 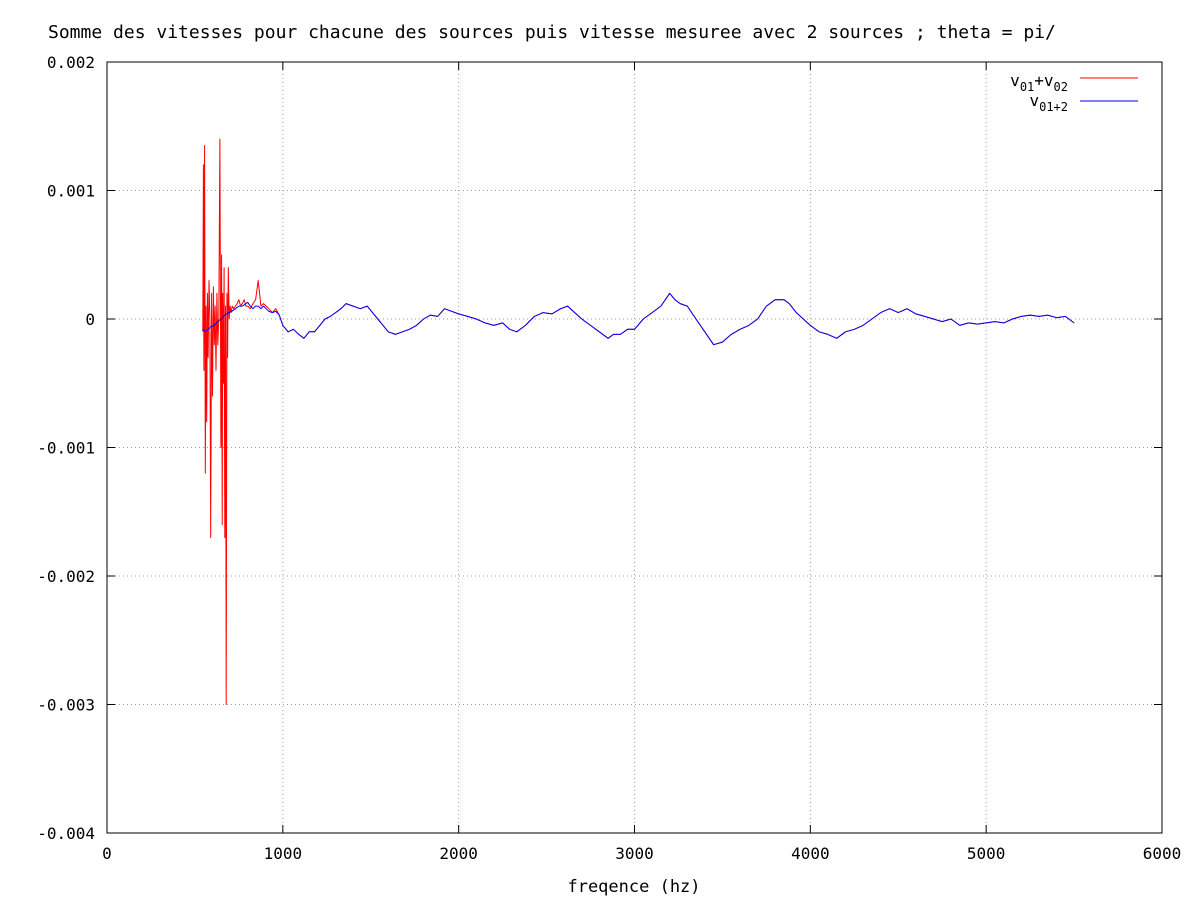 What do you see at coordinates (66, 576) in the screenshot?
I see `y-tick-label: -0.002` at bounding box center [66, 576].